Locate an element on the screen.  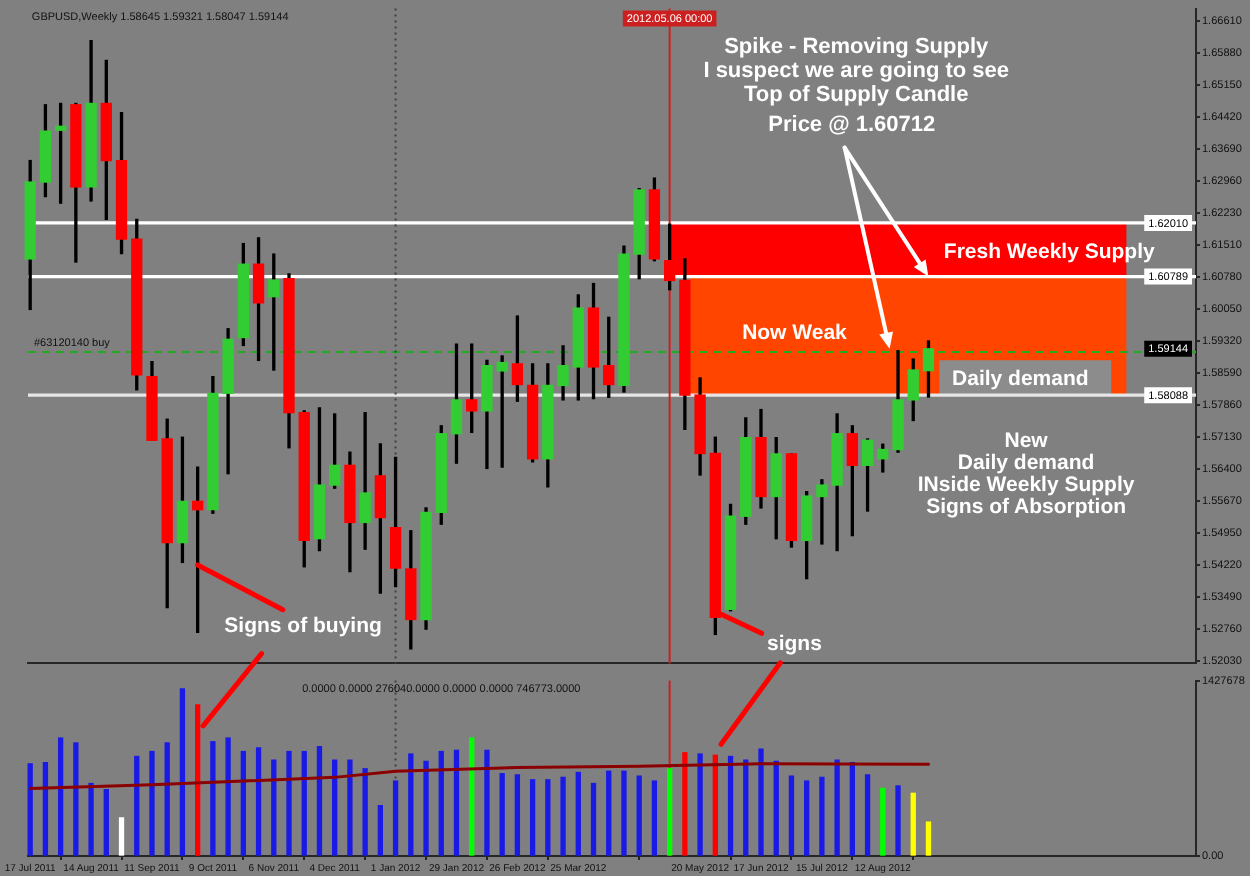
annotation: New Daily demand INside Weekly Supply Signs of Absorption is located at coordinates (1026, 473).